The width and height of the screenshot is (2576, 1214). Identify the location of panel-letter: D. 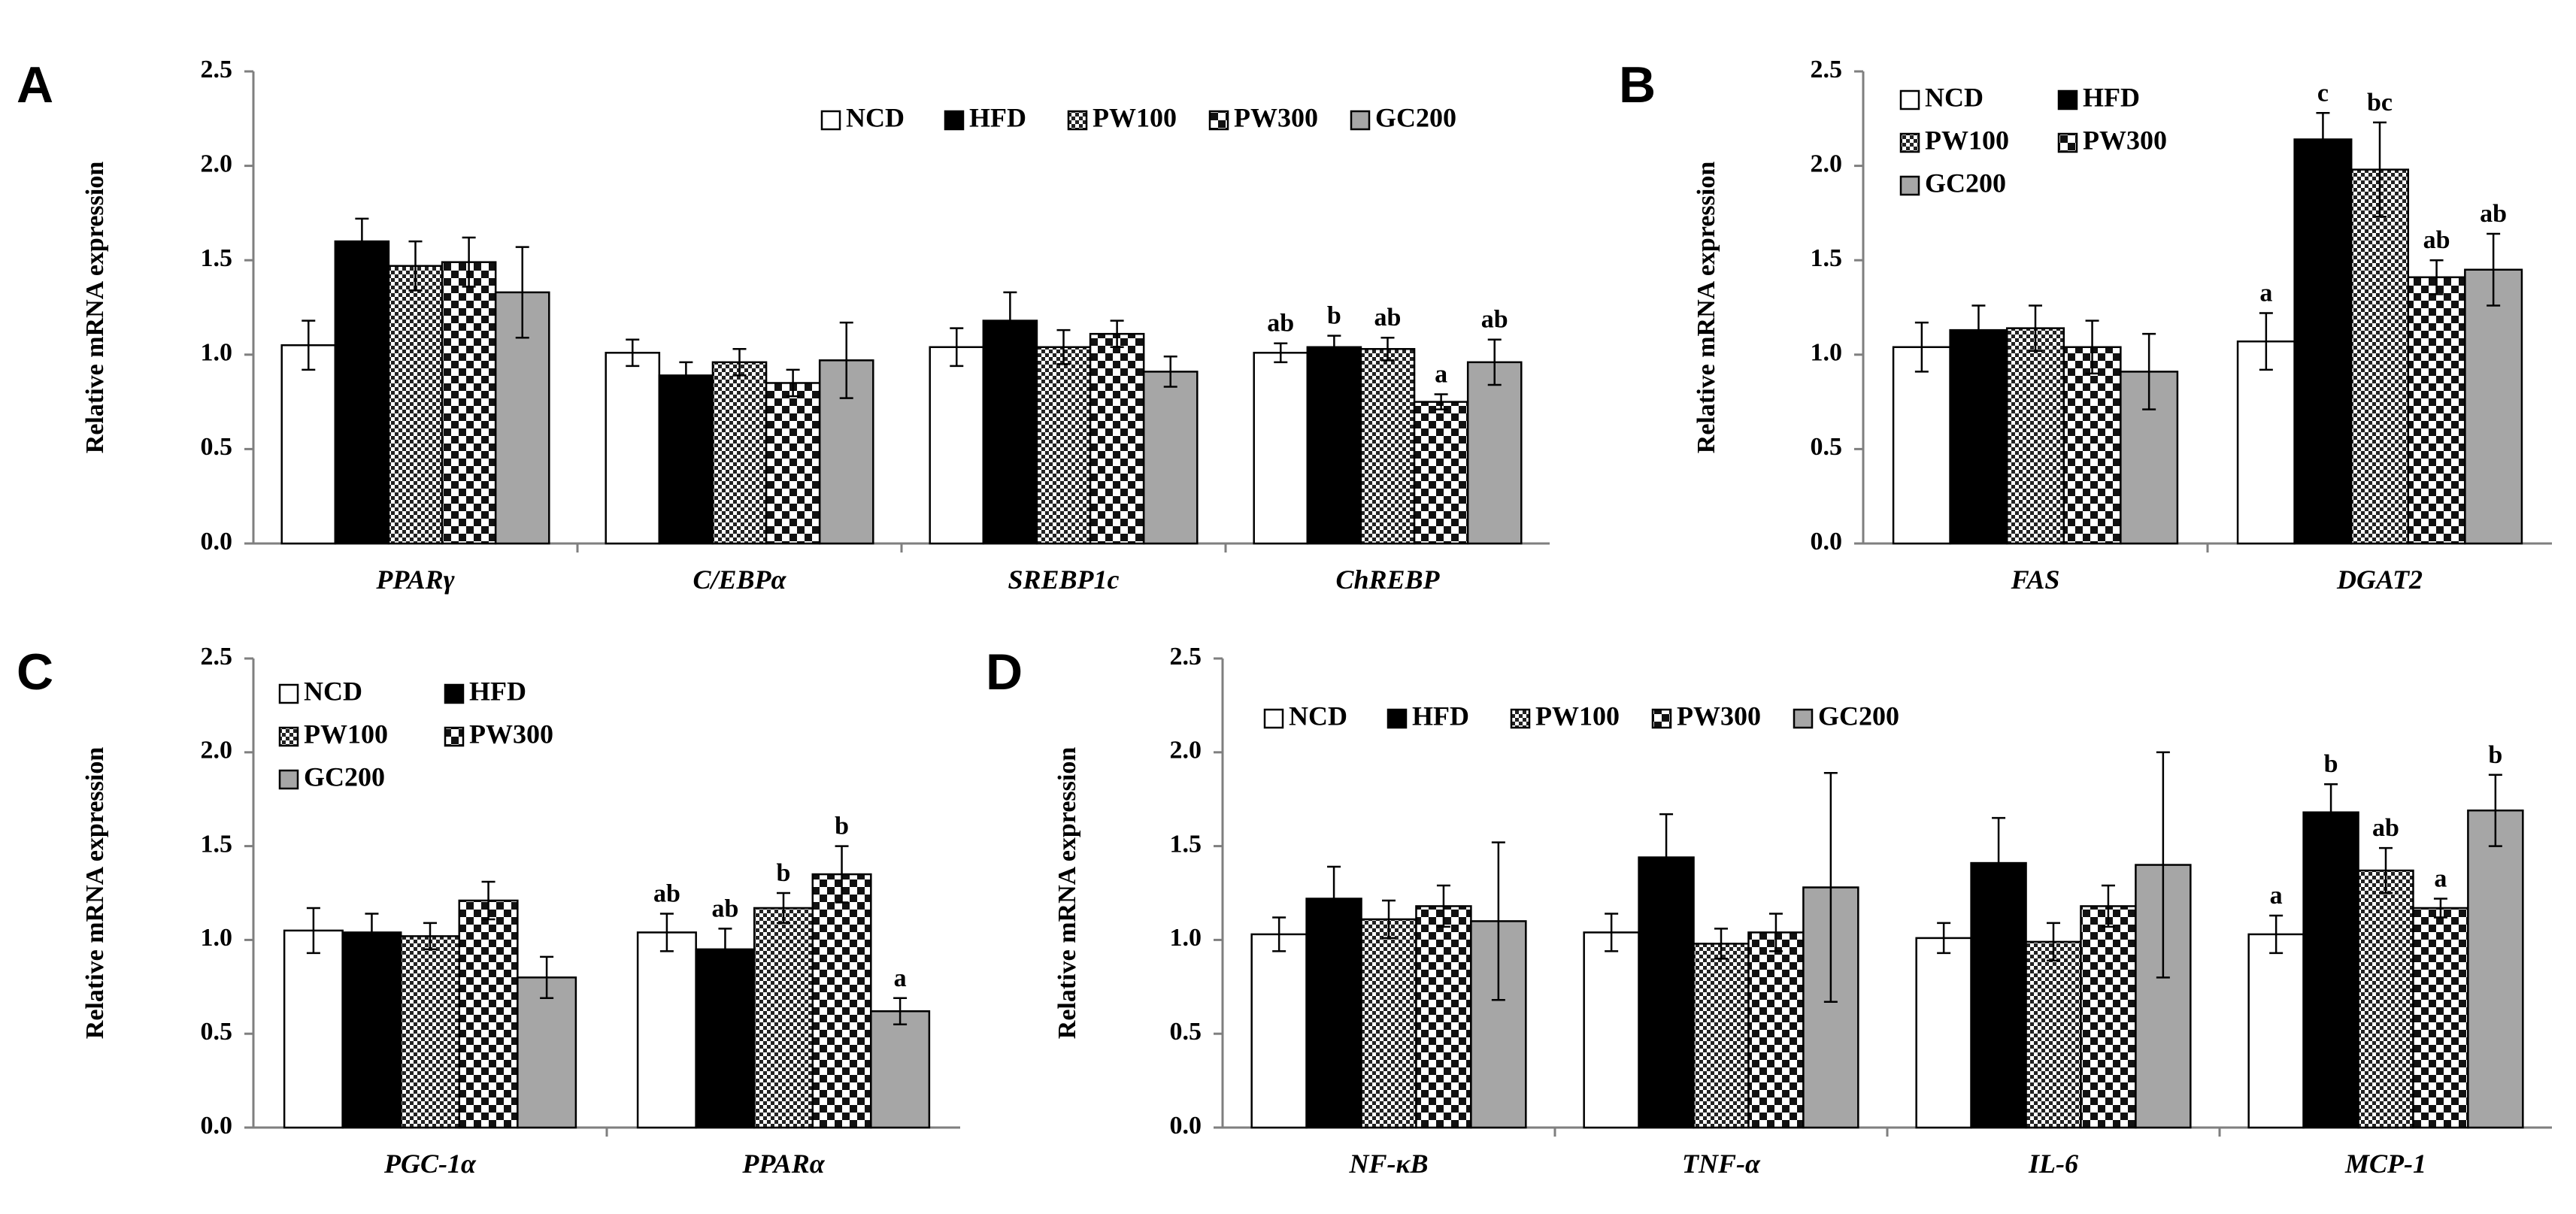
(1004, 672).